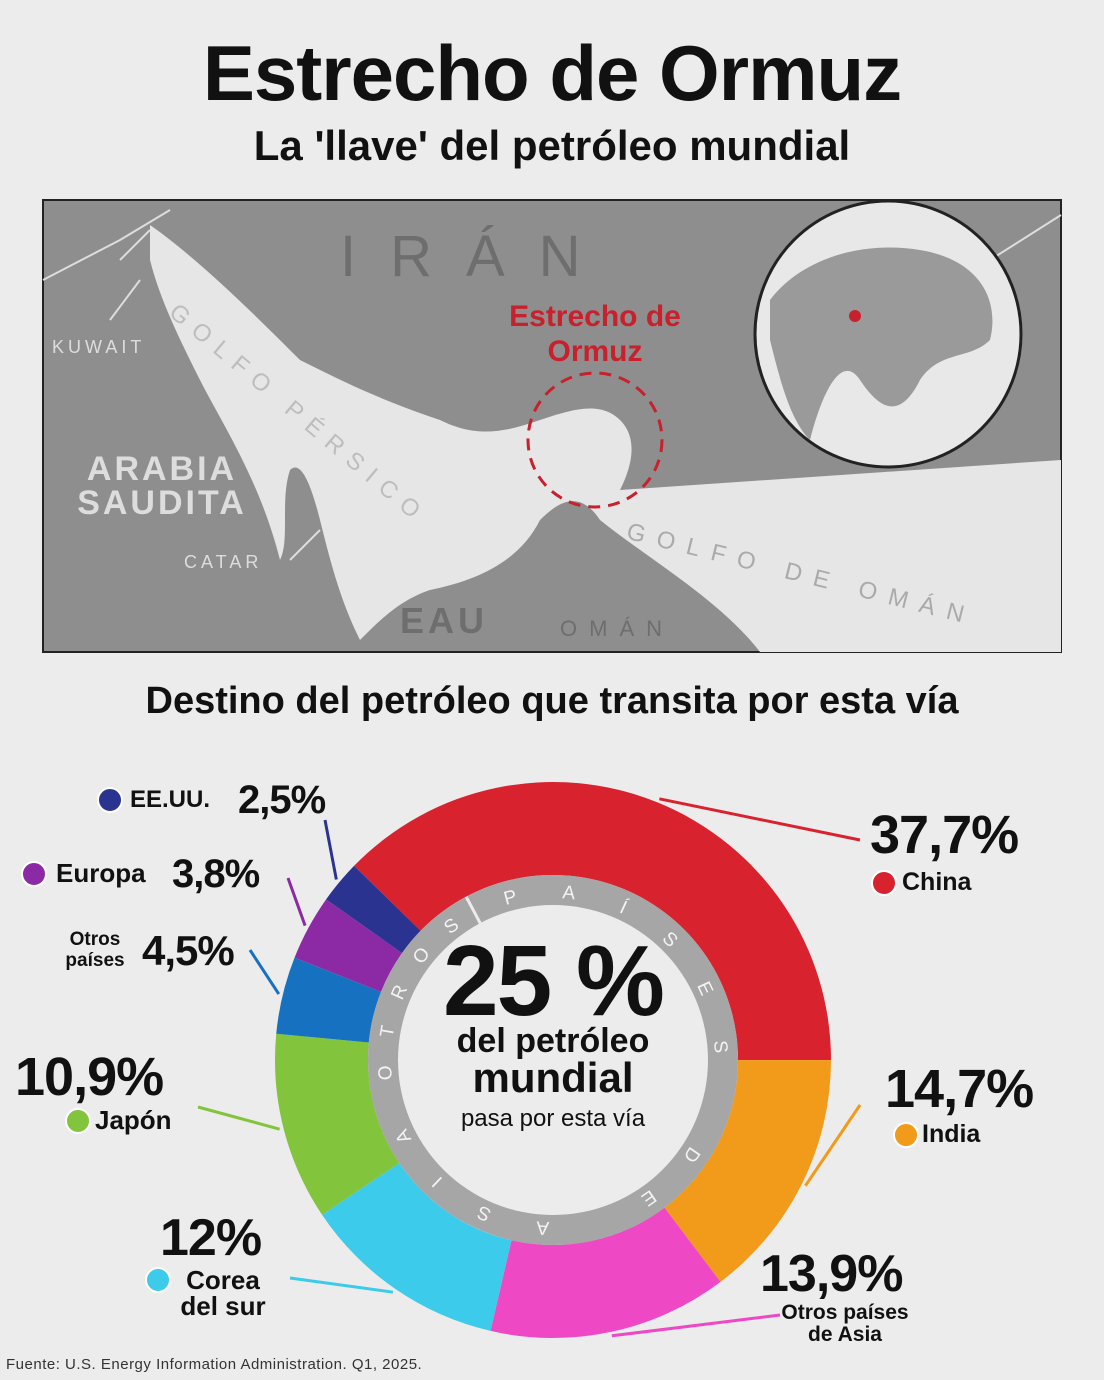 This screenshot has height=1380, width=1104. What do you see at coordinates (477, 256) in the screenshot?
I see `map-label: IRÁN` at bounding box center [477, 256].